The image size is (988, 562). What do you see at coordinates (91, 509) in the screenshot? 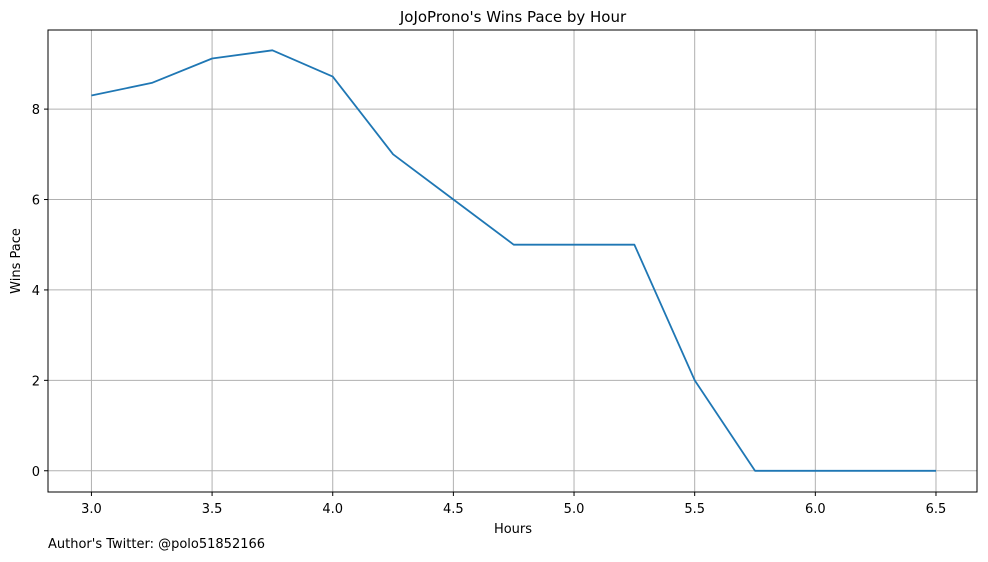
I see `x-tick-label: 3.0` at bounding box center [91, 509].